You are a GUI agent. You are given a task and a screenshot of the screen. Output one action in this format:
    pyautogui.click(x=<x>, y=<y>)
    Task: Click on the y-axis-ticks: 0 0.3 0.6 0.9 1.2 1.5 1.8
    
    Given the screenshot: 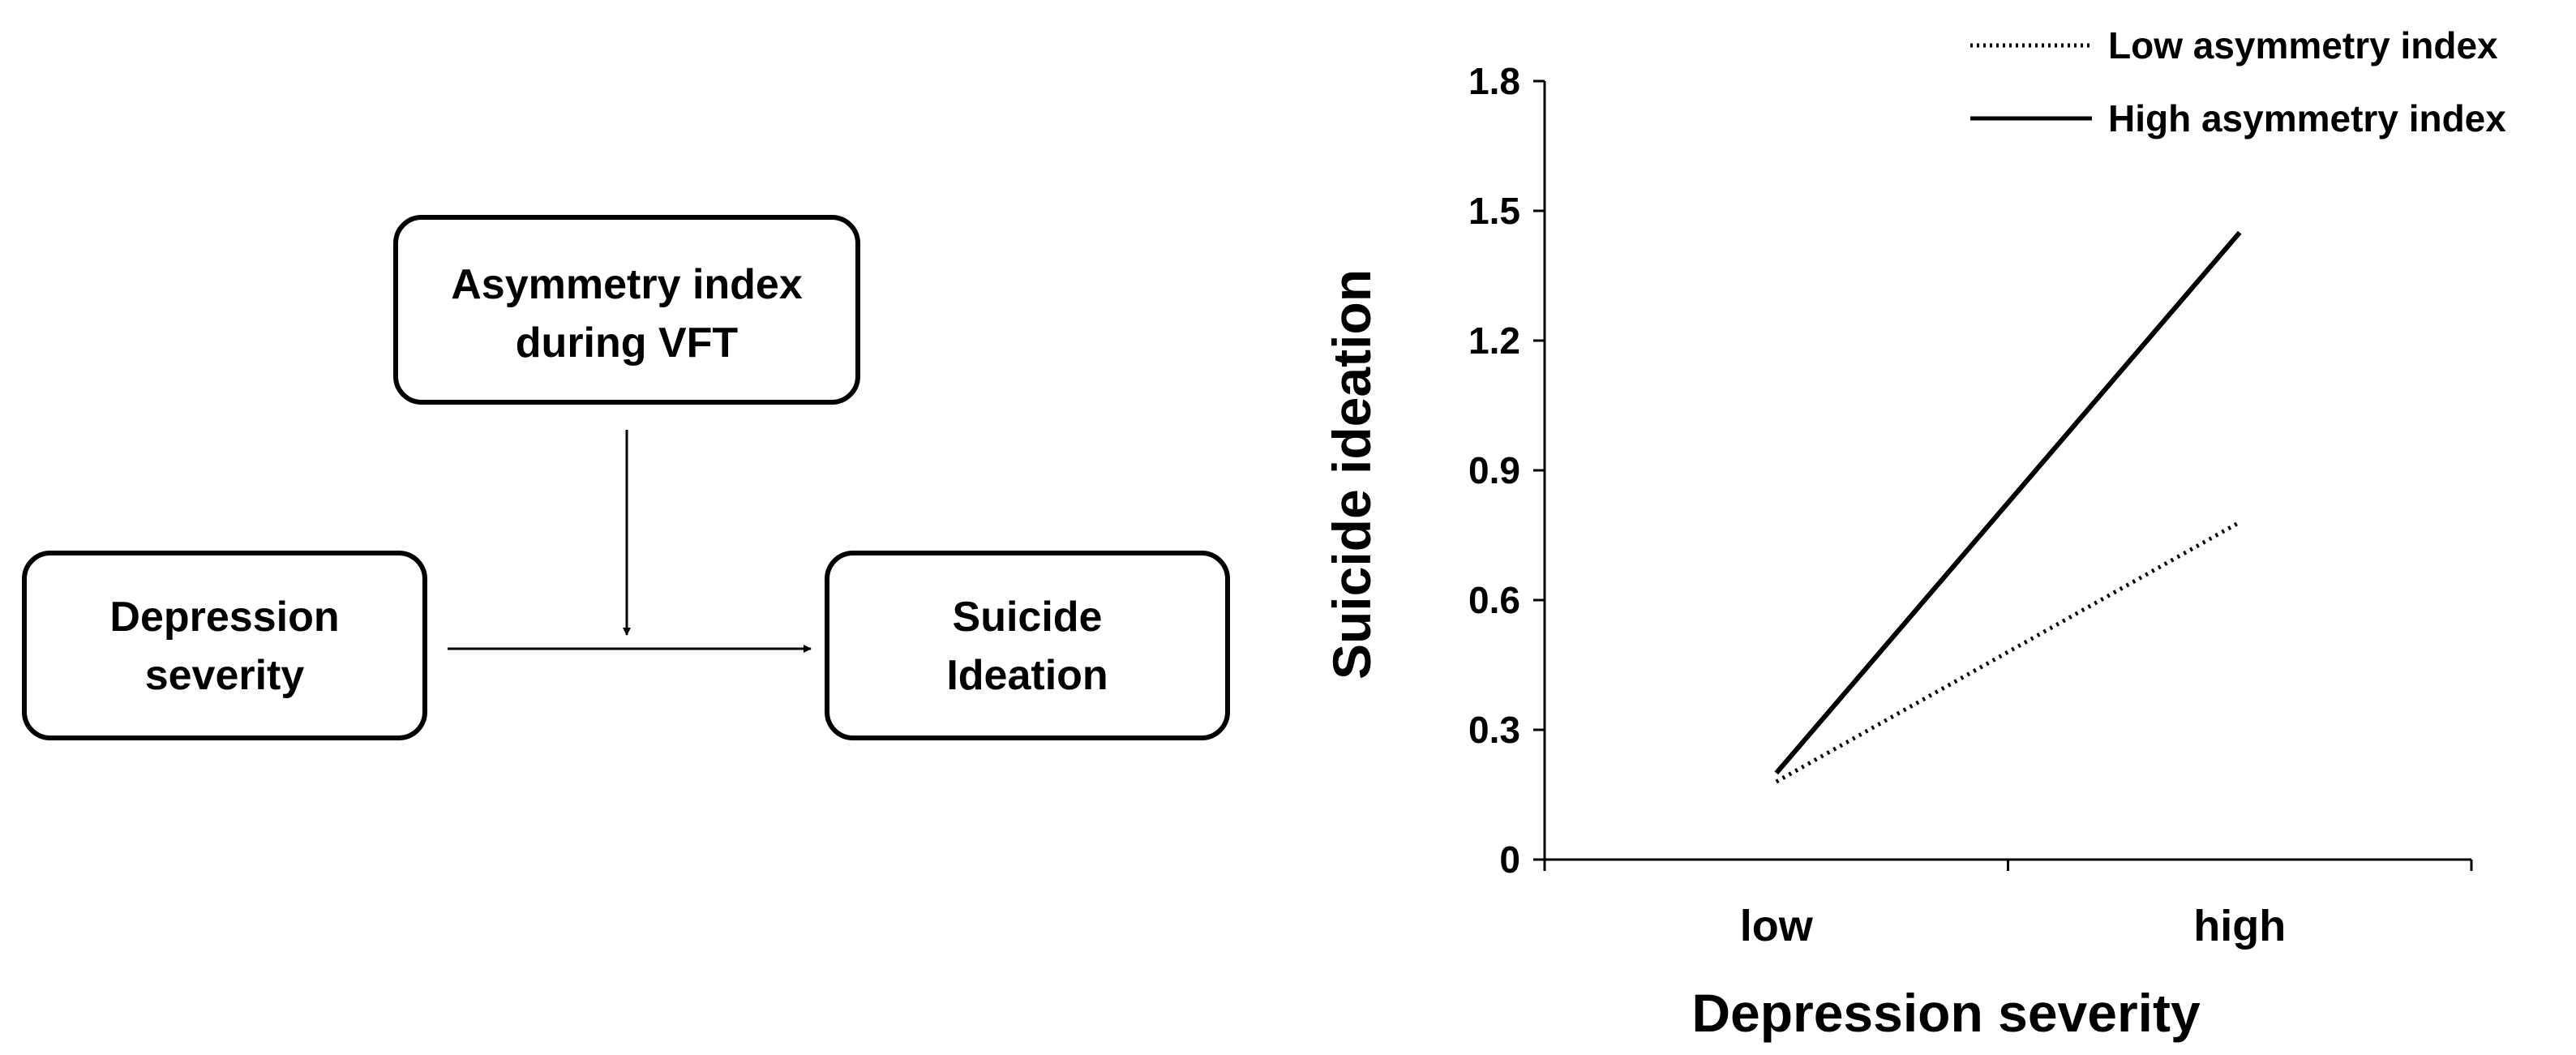 What is the action you would take?
    pyautogui.click(x=1506, y=470)
    